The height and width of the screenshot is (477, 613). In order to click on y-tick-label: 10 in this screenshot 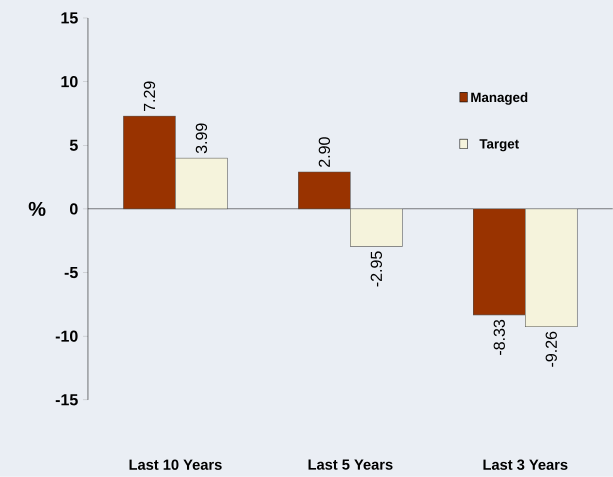, I will do `click(69, 82)`.